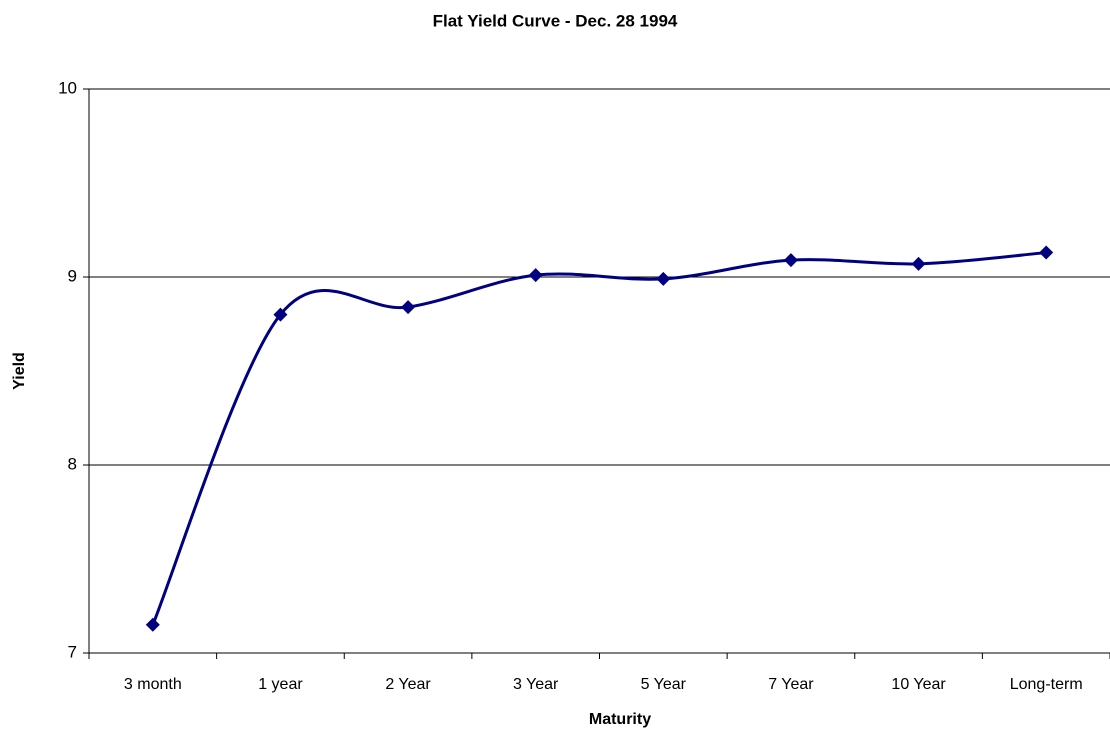  Describe the element at coordinates (1046, 684) in the screenshot. I see `x-tick-label: Long-term` at that location.